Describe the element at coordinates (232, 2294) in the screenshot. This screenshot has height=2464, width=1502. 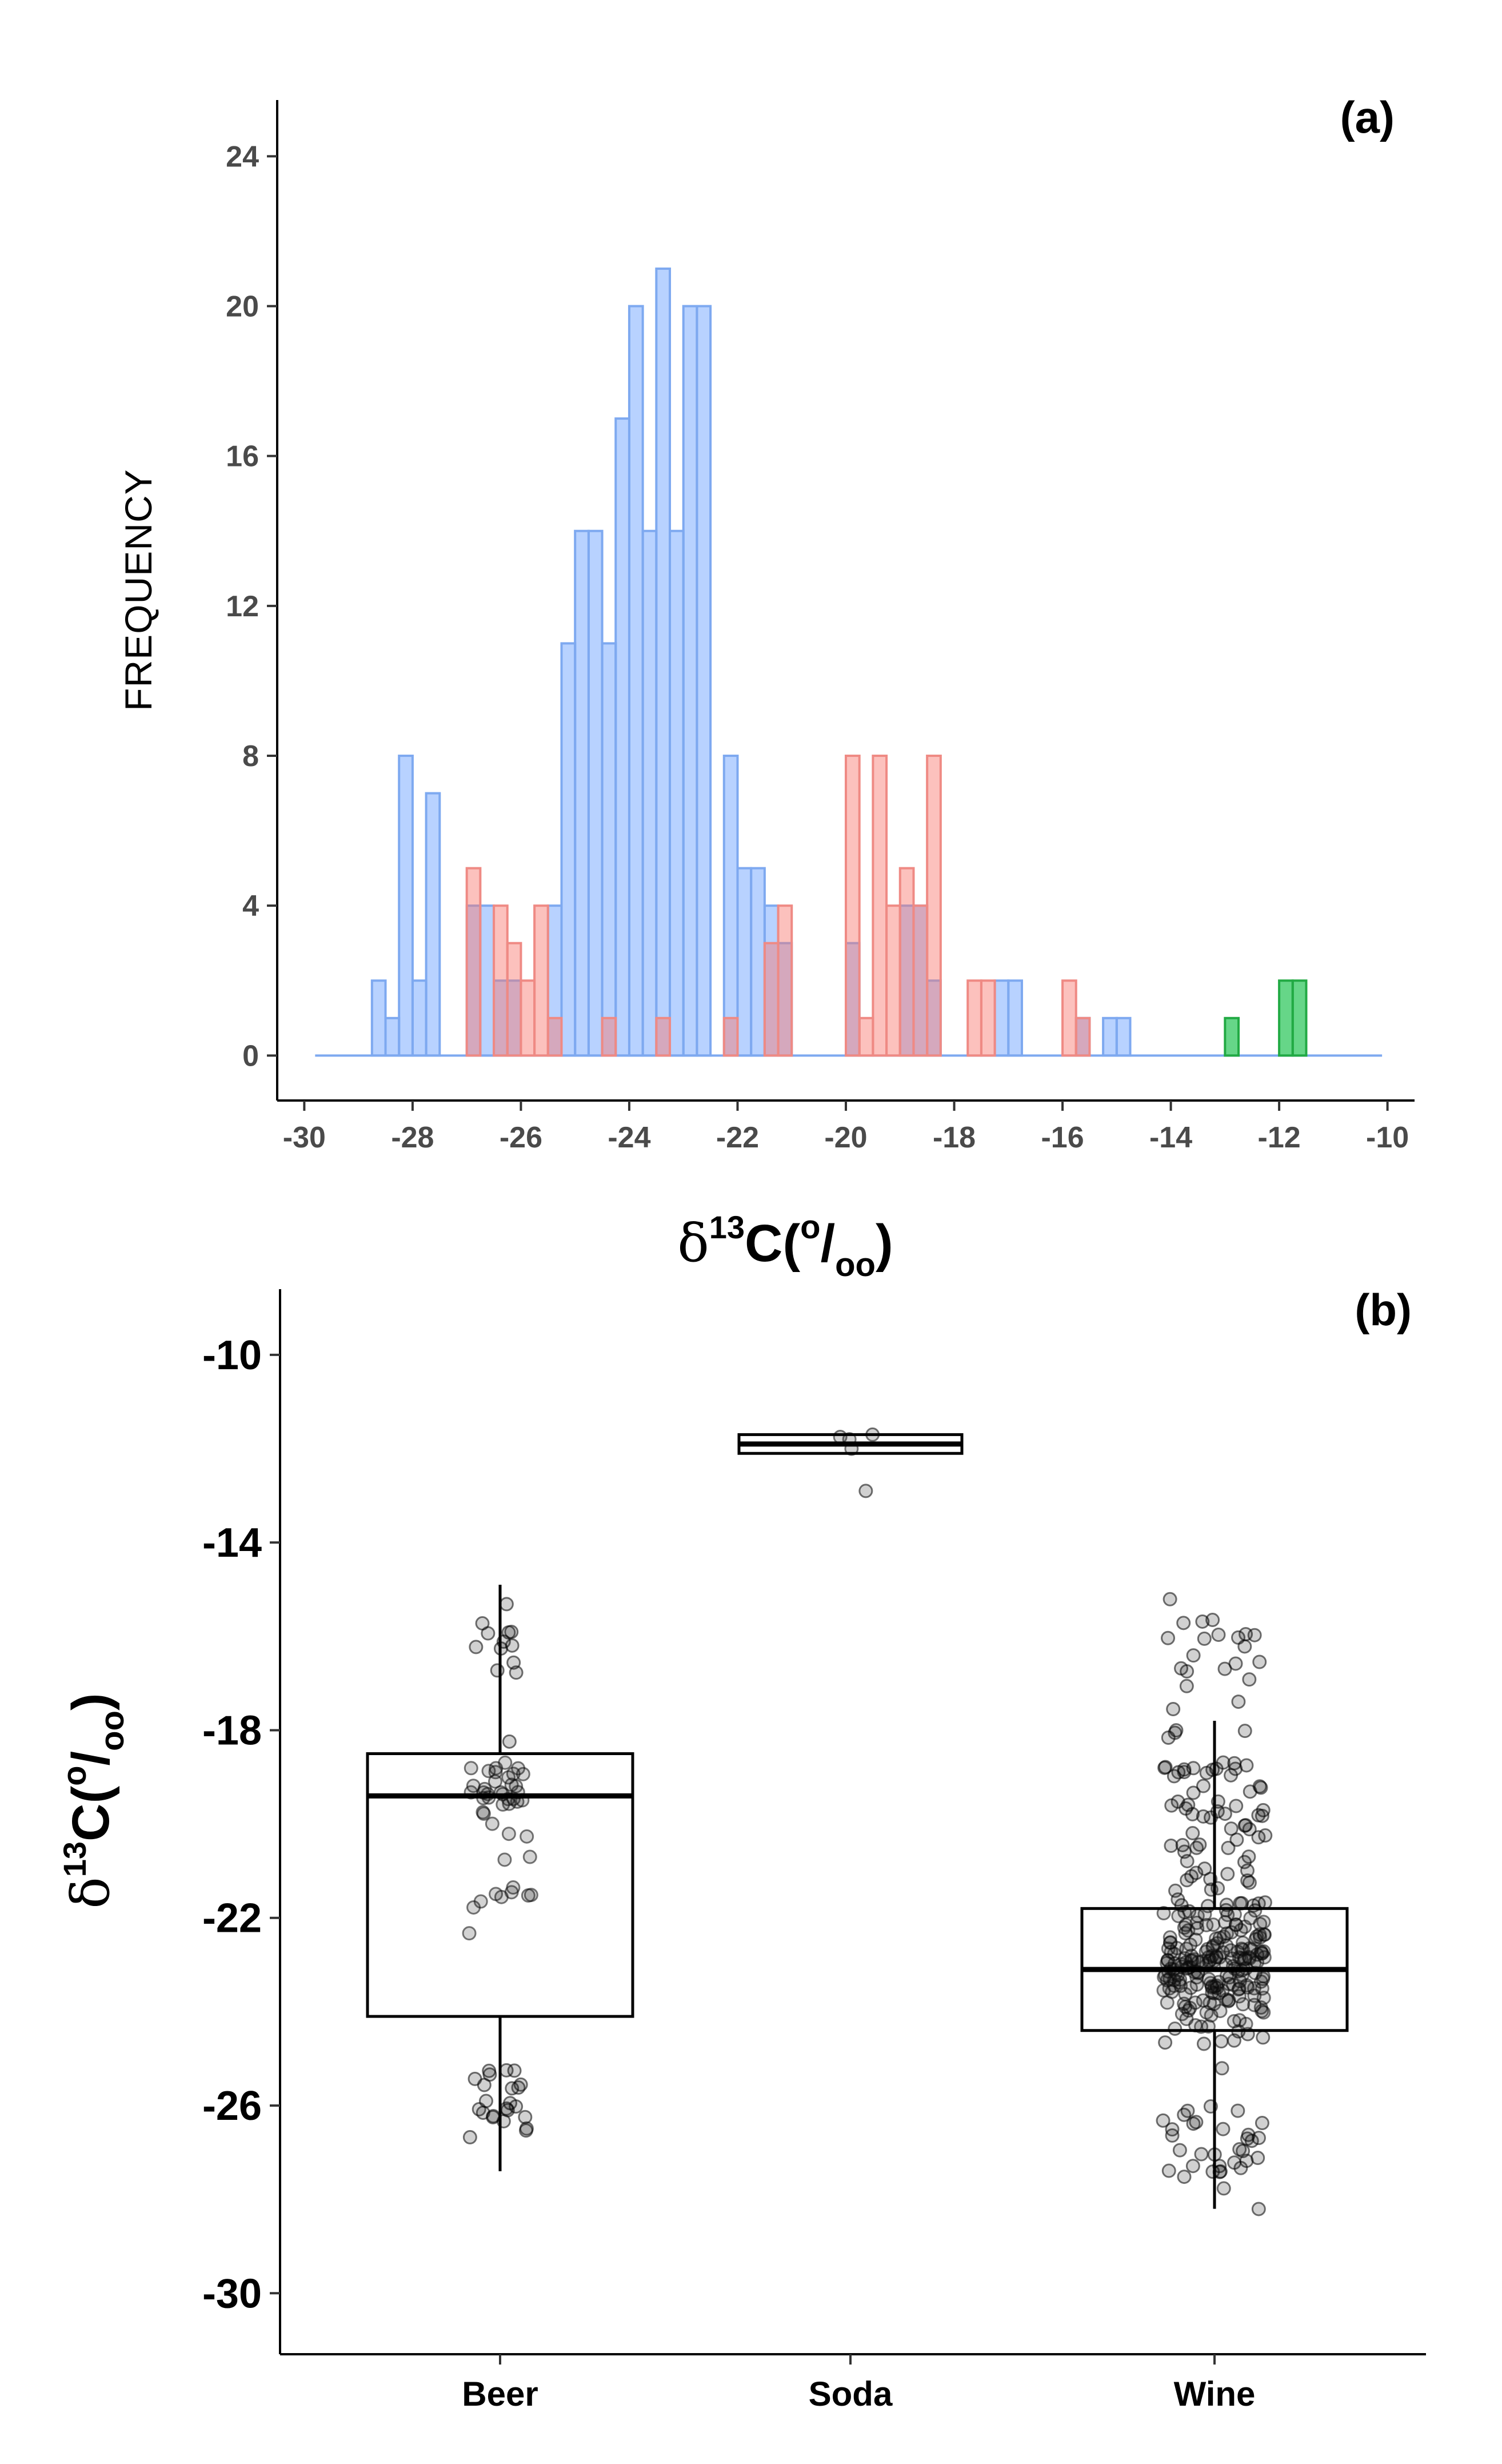
I see `boxplot-y-tick-label: -30` at that location.